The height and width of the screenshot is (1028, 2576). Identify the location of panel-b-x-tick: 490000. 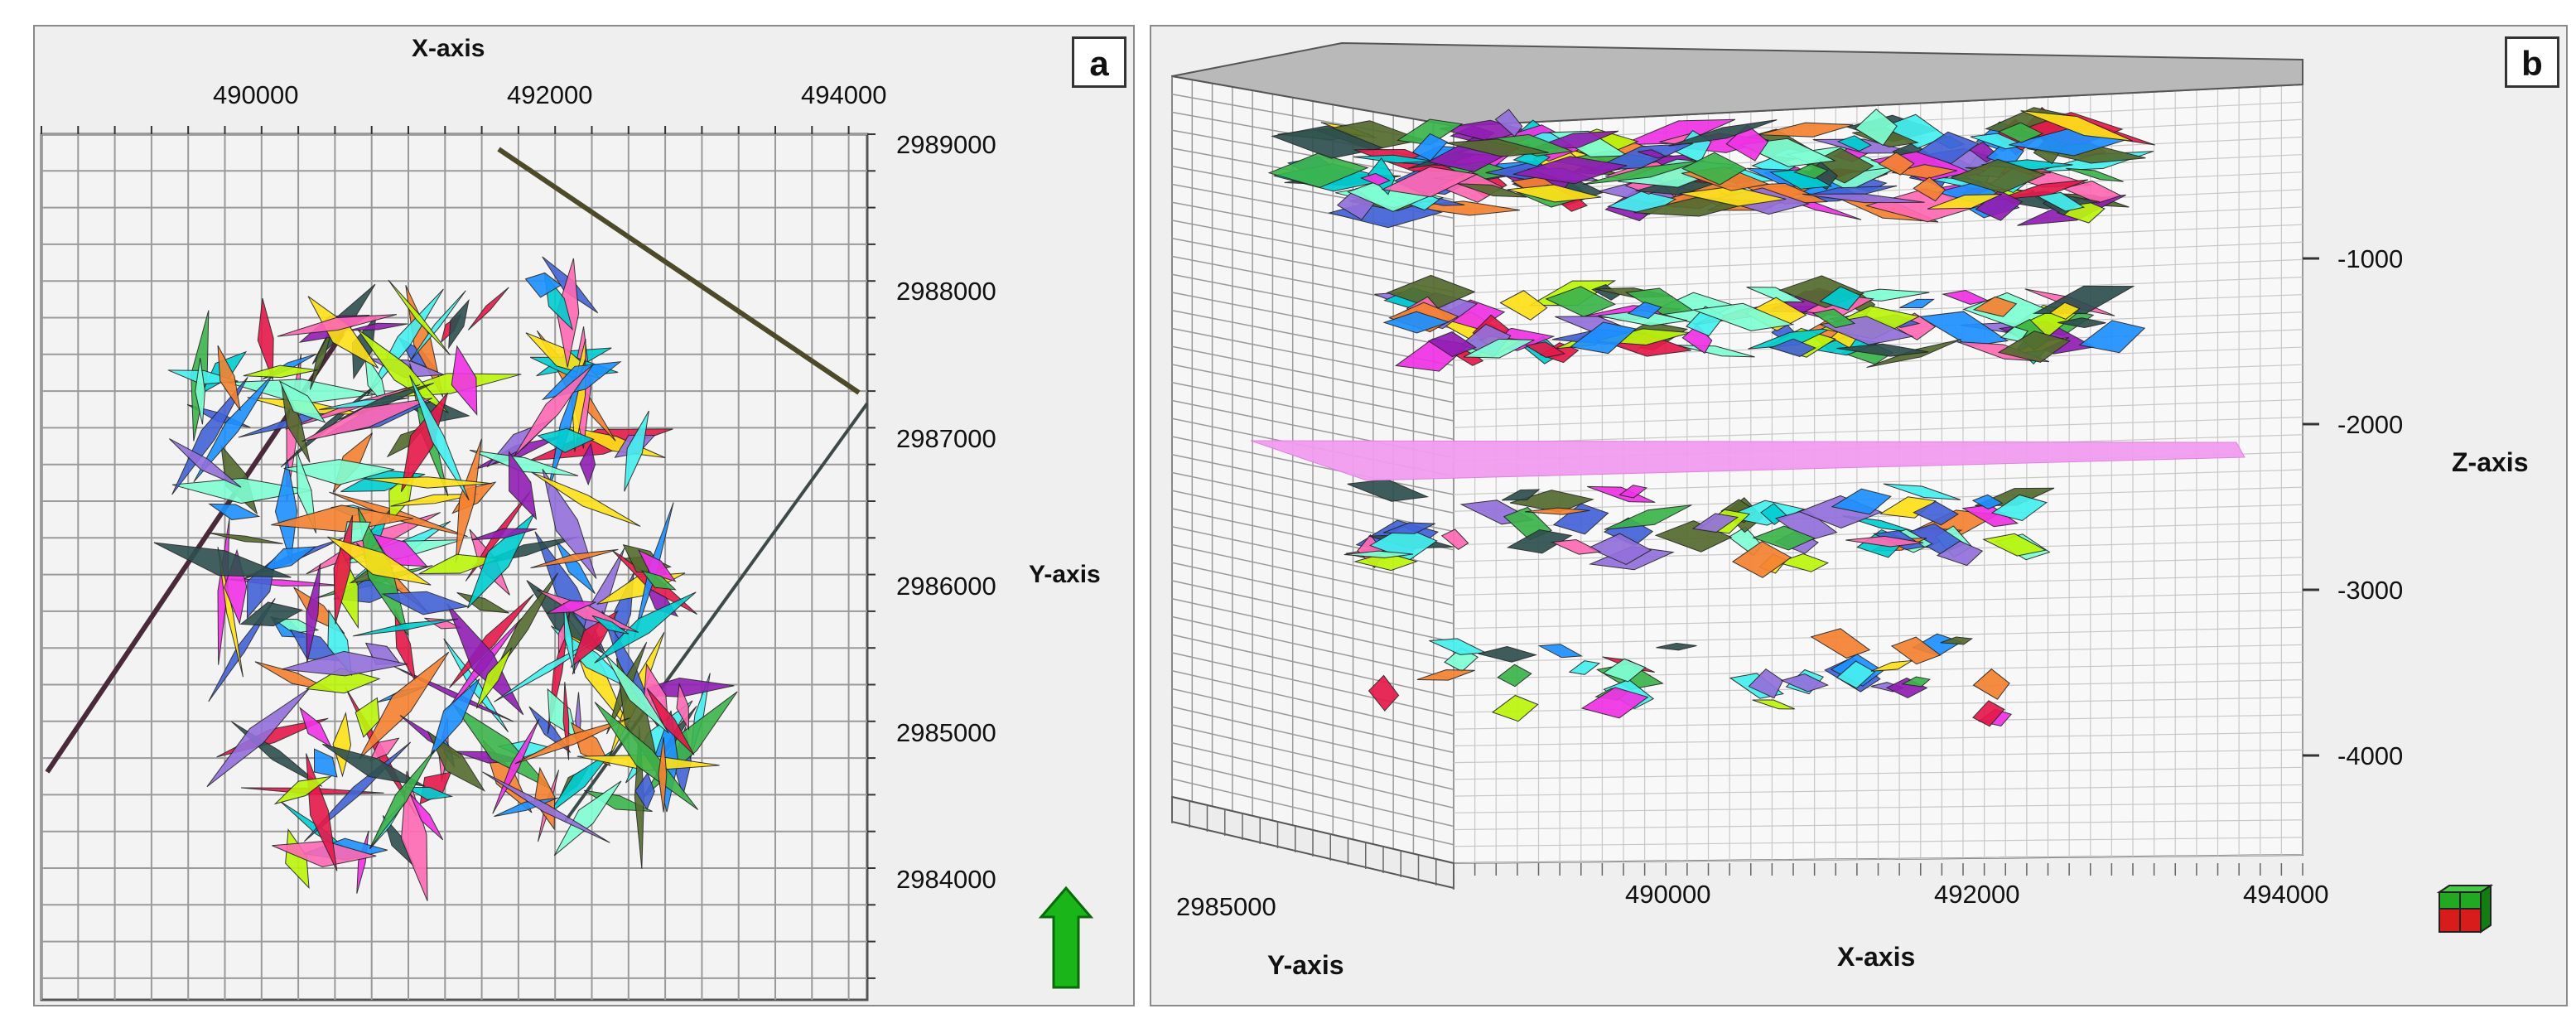
(1668, 894).